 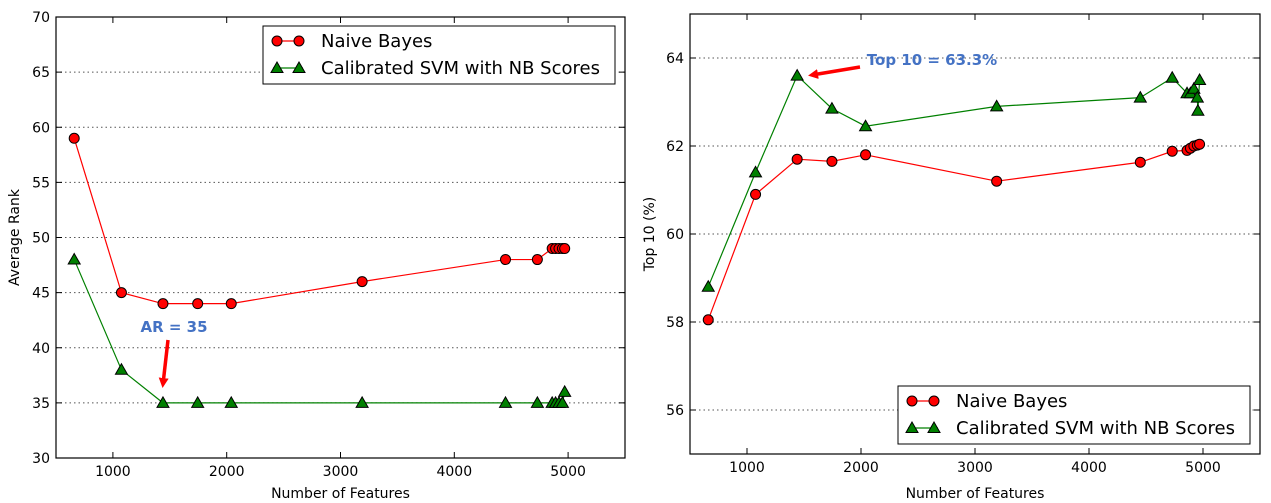 What do you see at coordinates (41, 183) in the screenshot?
I see `y-tick-label: 55` at bounding box center [41, 183].